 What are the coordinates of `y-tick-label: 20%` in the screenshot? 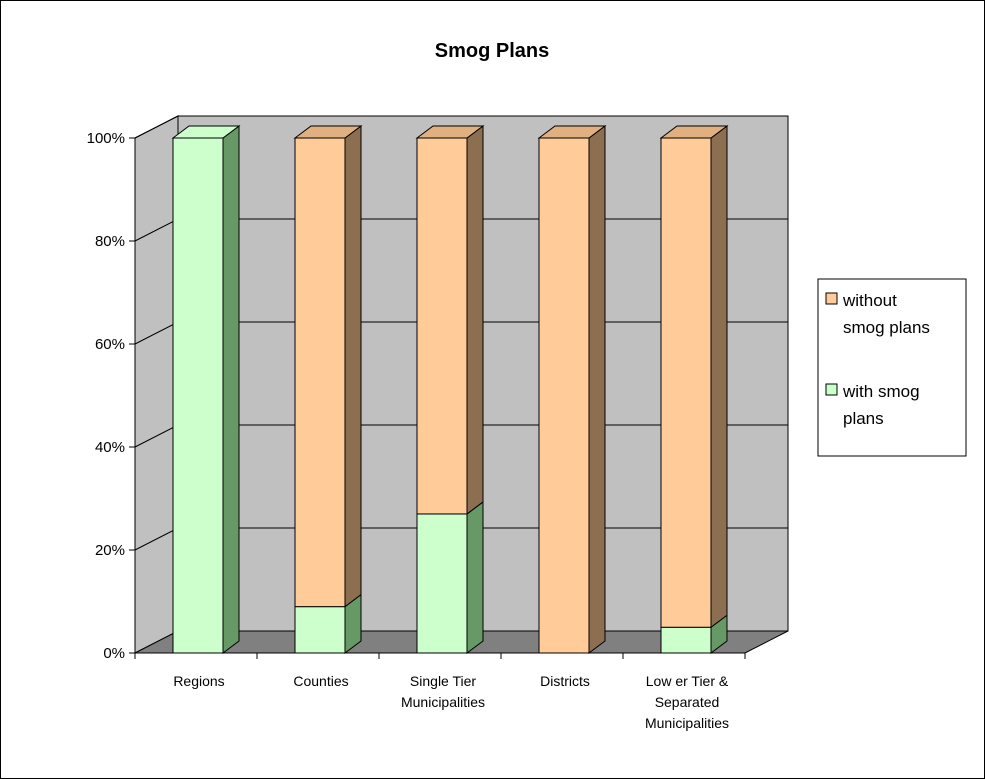 It's located at (110, 550).